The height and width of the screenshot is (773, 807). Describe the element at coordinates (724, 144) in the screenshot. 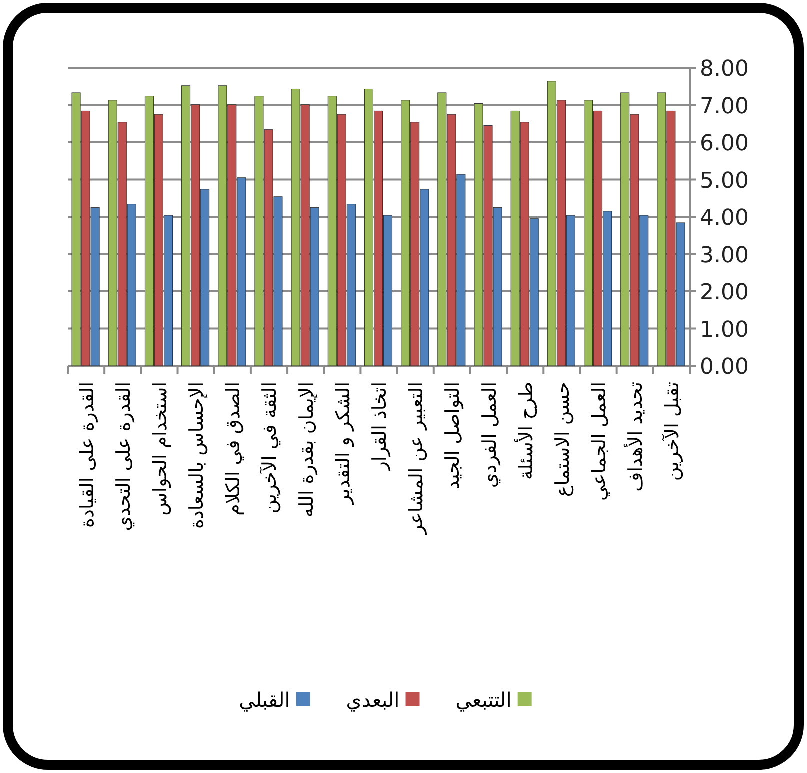

I see `y-tick-label: 6.00` at that location.